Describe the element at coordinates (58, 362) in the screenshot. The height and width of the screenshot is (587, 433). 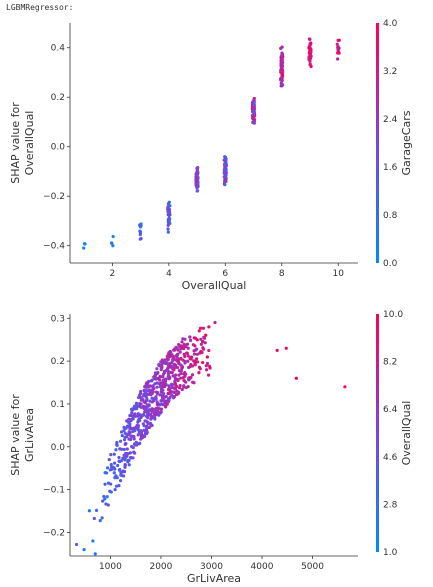
I see `y-tick-label: 0.2` at that location.